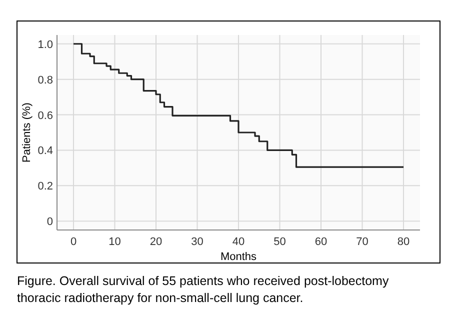 This screenshot has height=330, width=468. What do you see at coordinates (156, 242) in the screenshot?
I see `x-tick-label: 20` at bounding box center [156, 242].